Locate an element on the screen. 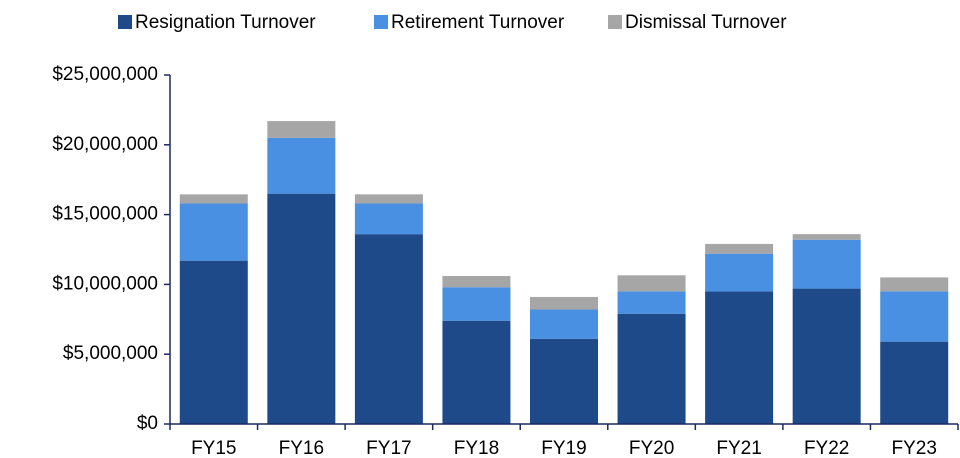  y-tick-label: $0 is located at coordinates (147, 423).